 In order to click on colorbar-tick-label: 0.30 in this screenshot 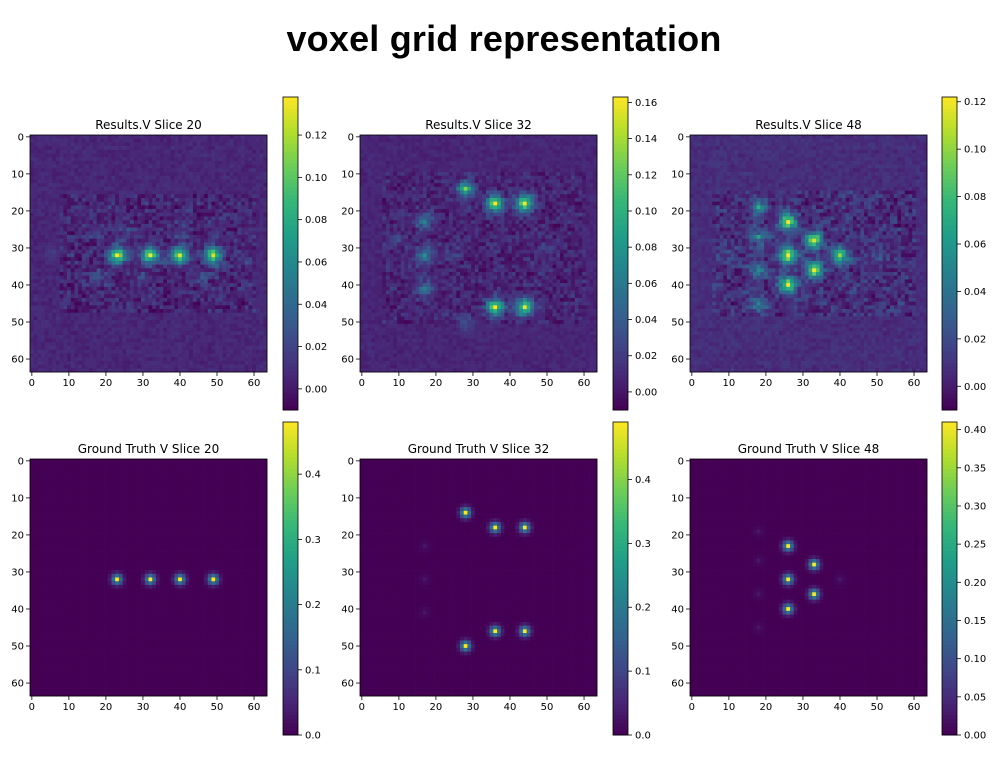, I will do `click(975, 506)`.